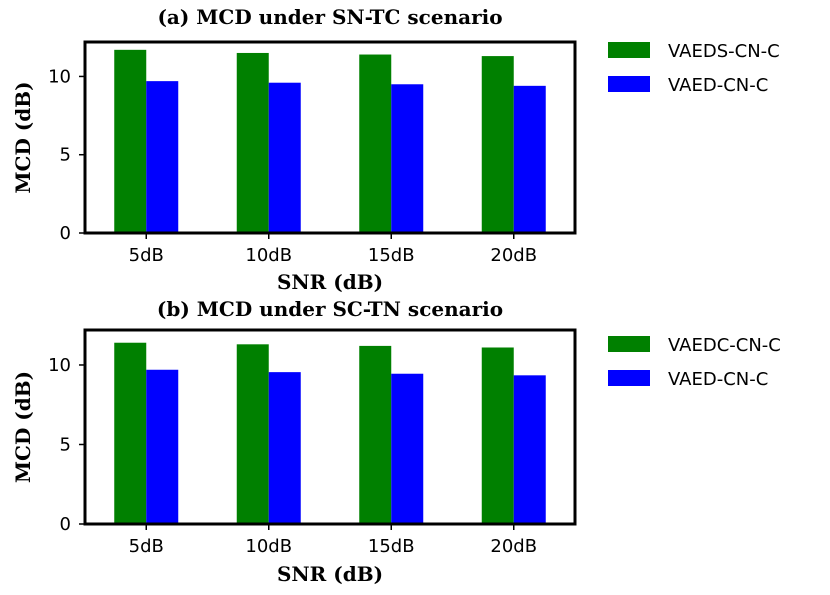 The width and height of the screenshot is (830, 595). What do you see at coordinates (724, 51) in the screenshot?
I see `legend-label: VAEDS-CN-C` at bounding box center [724, 51].